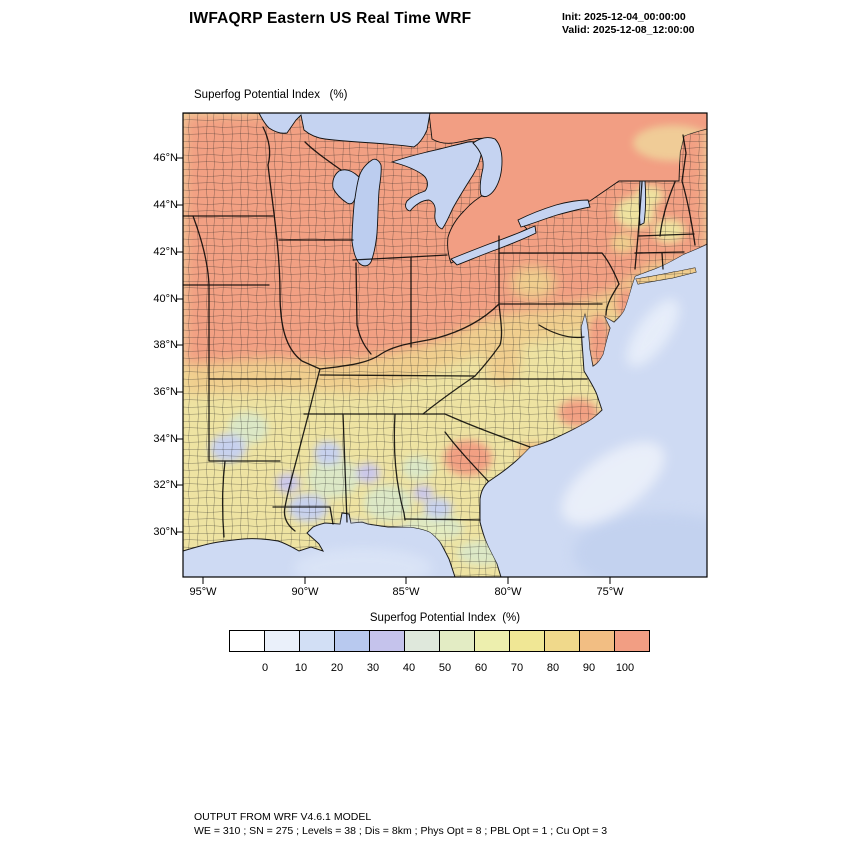  What do you see at coordinates (481, 668) in the screenshot?
I see `colorbar-tick-label: 60` at bounding box center [481, 668].